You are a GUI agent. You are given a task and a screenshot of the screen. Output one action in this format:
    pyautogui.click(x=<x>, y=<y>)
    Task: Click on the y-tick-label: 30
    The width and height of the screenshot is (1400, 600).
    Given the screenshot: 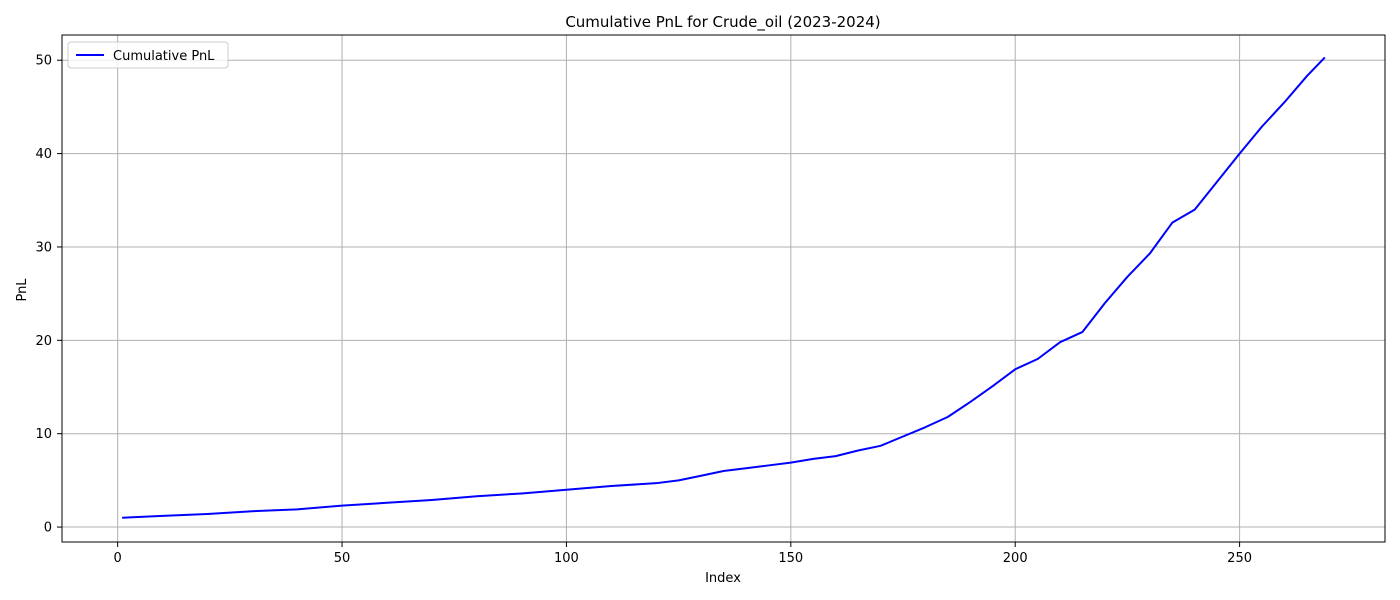 What is the action you would take?
    pyautogui.click(x=43, y=247)
    